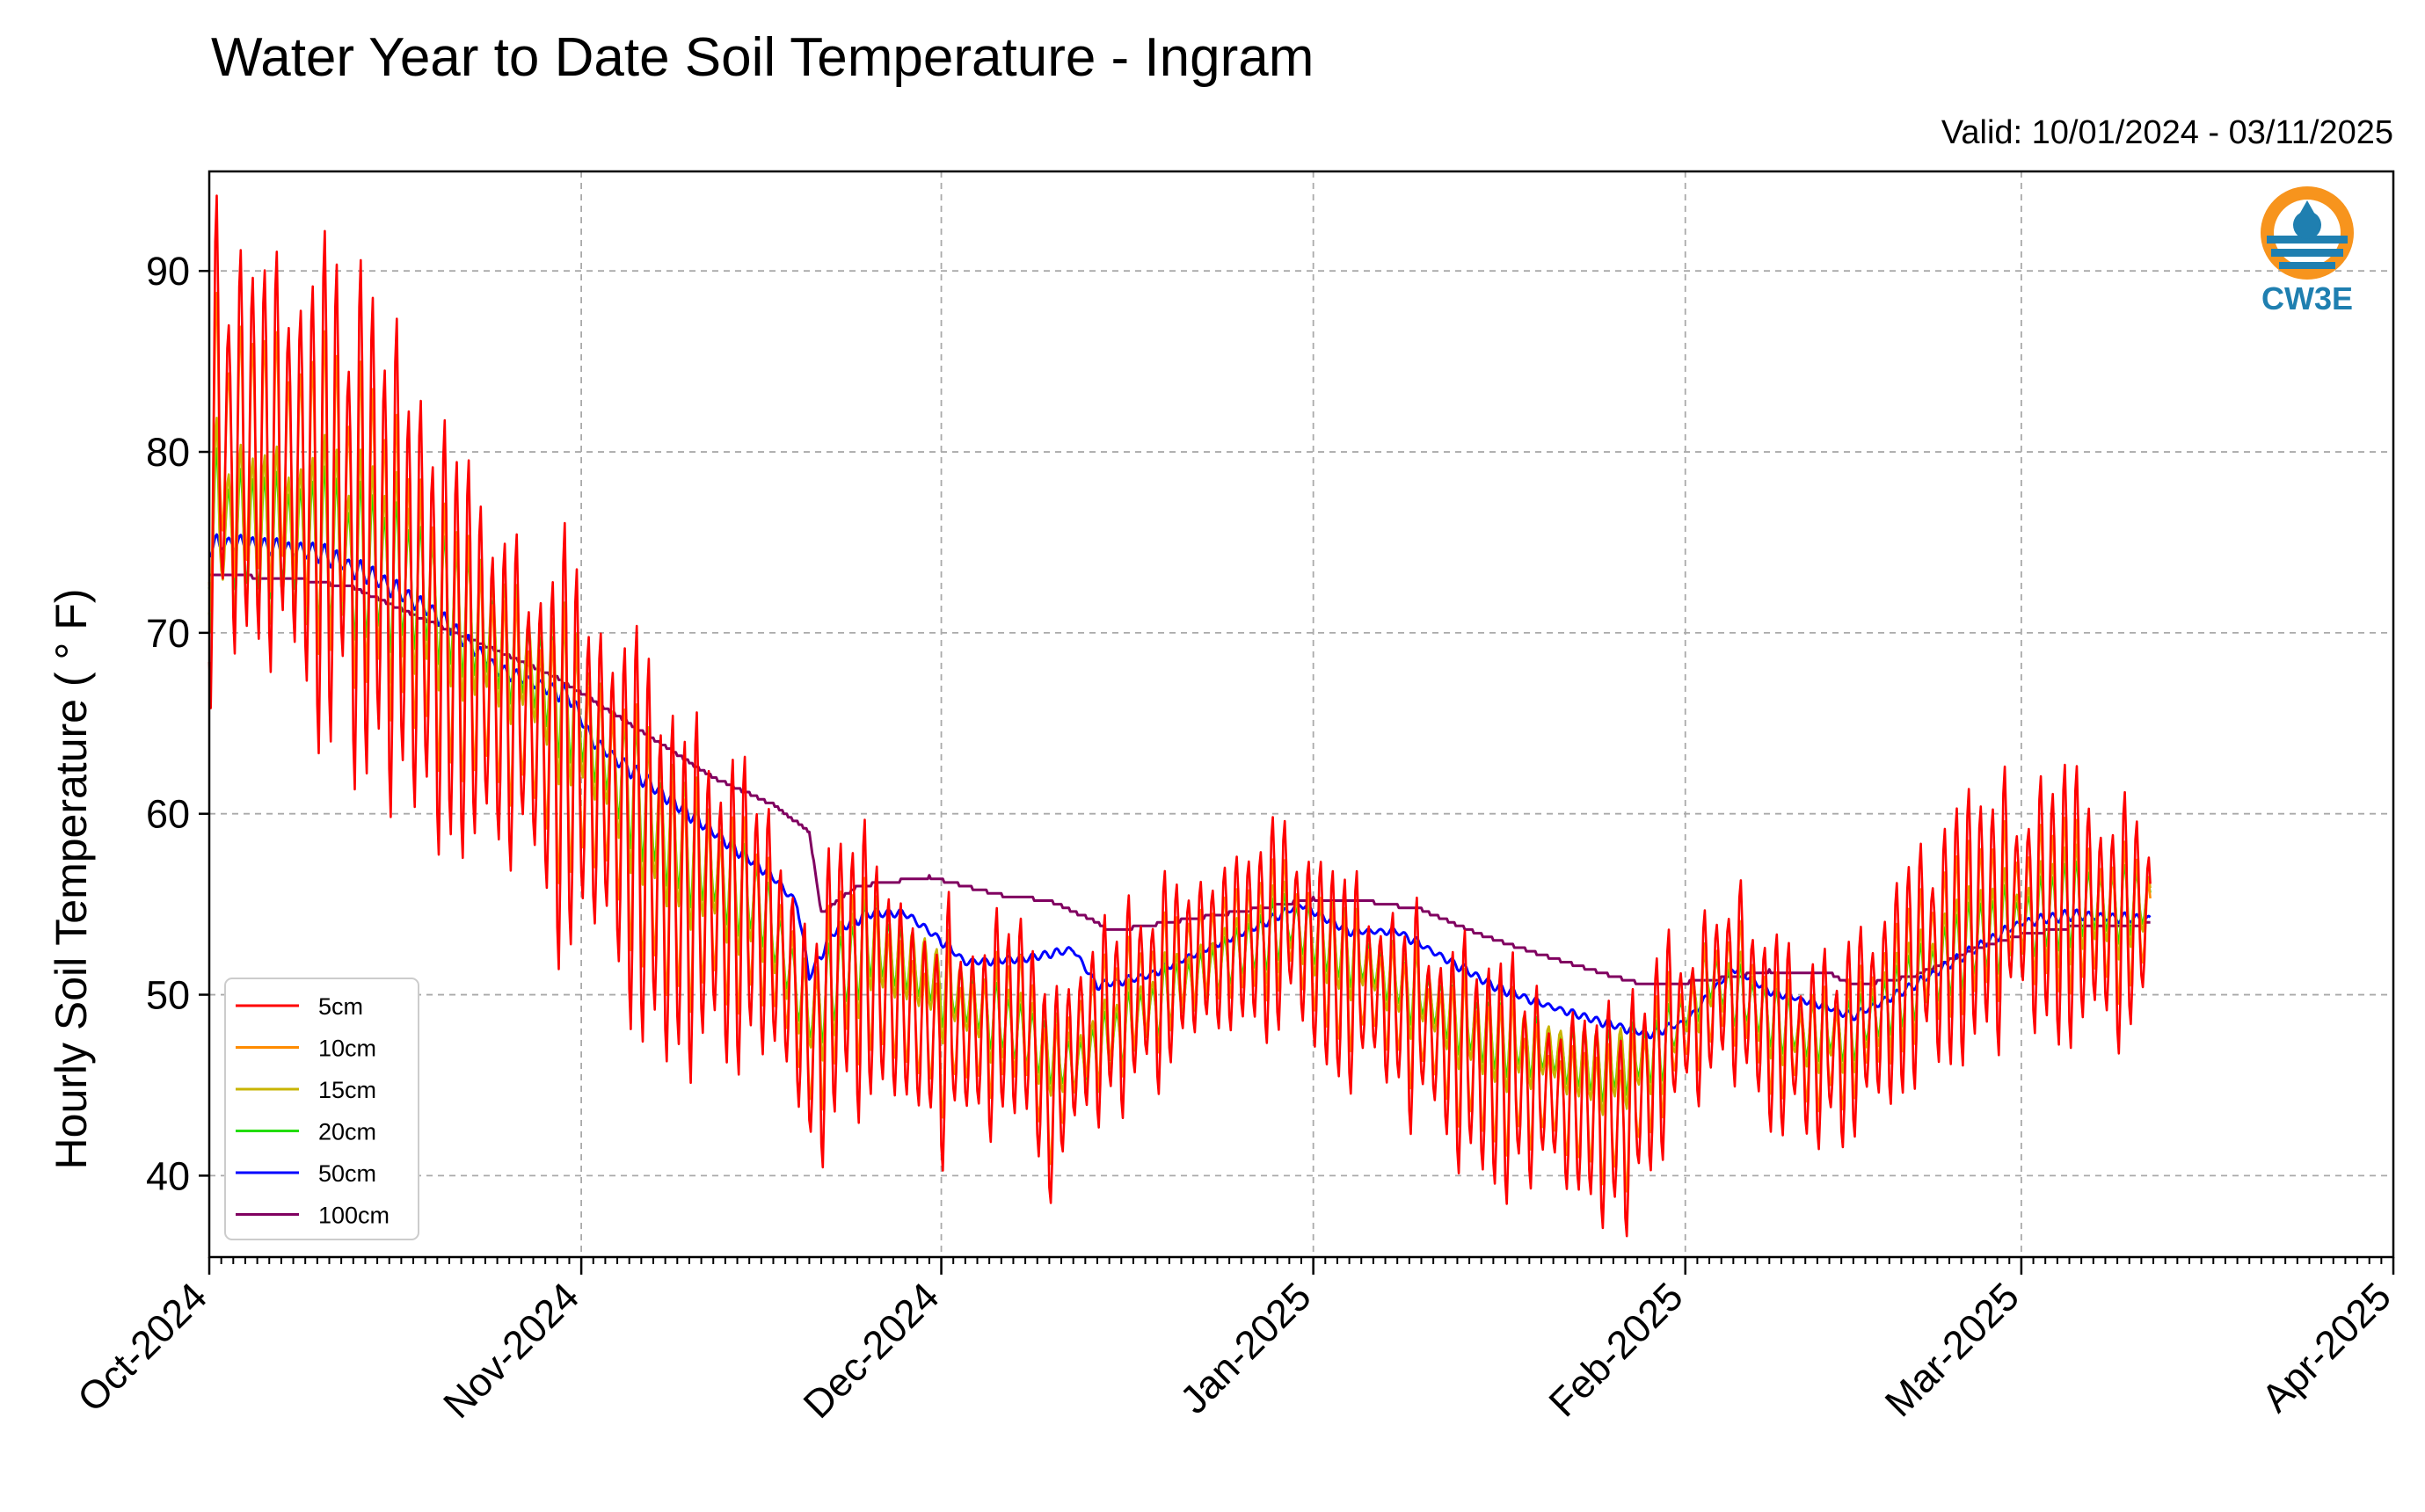 This screenshot has width=2425, height=1512. Describe the element at coordinates (2307, 298) in the screenshot. I see `logo-text: CW3E` at that location.